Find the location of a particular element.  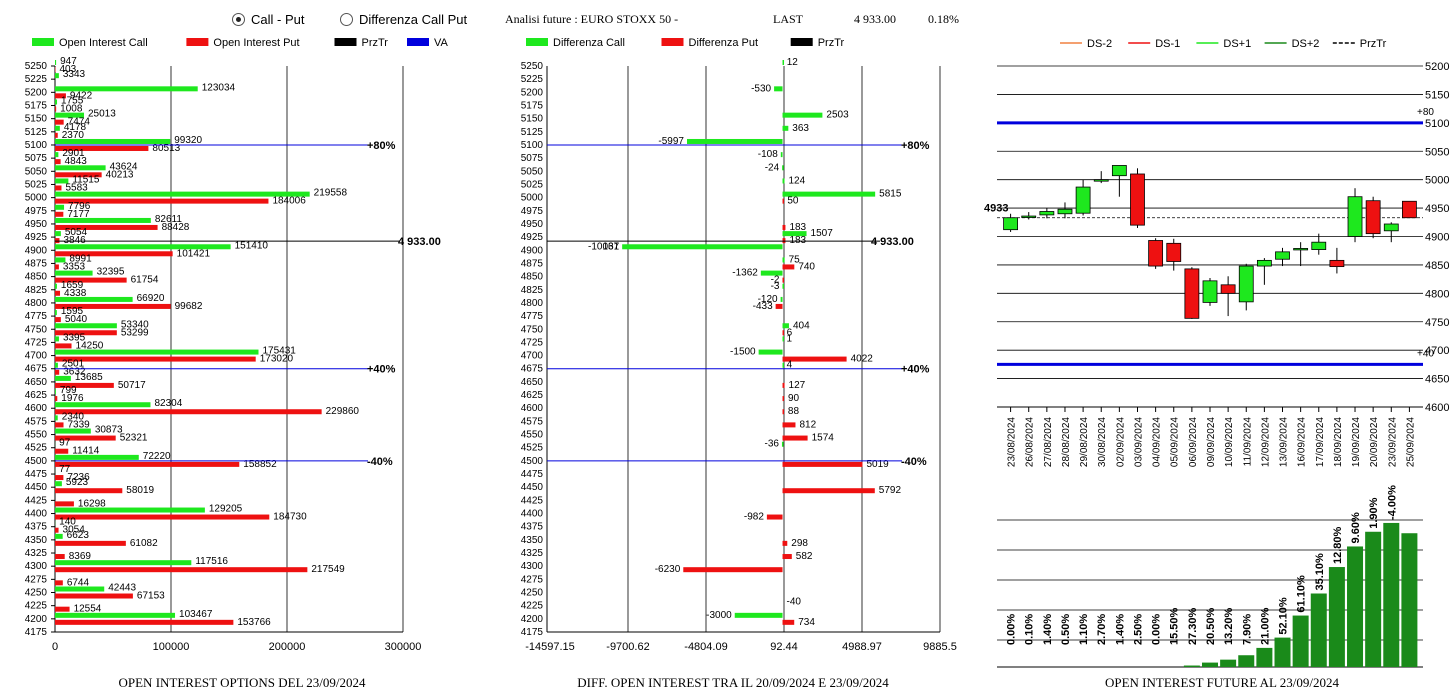

radio-differenza: Differenza Call Put is located at coordinates (403, 19).